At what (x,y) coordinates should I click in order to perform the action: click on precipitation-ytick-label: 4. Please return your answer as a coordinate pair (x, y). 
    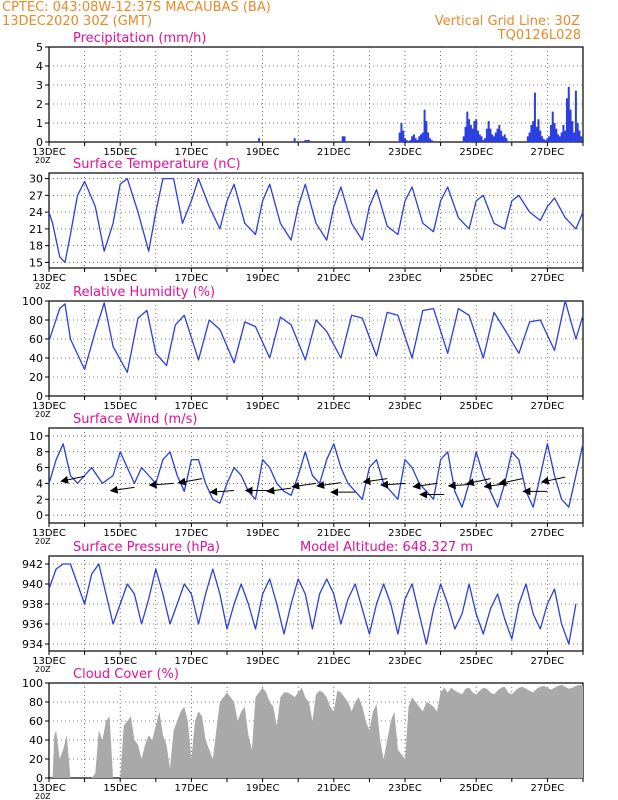
    Looking at the image, I should click on (39, 66).